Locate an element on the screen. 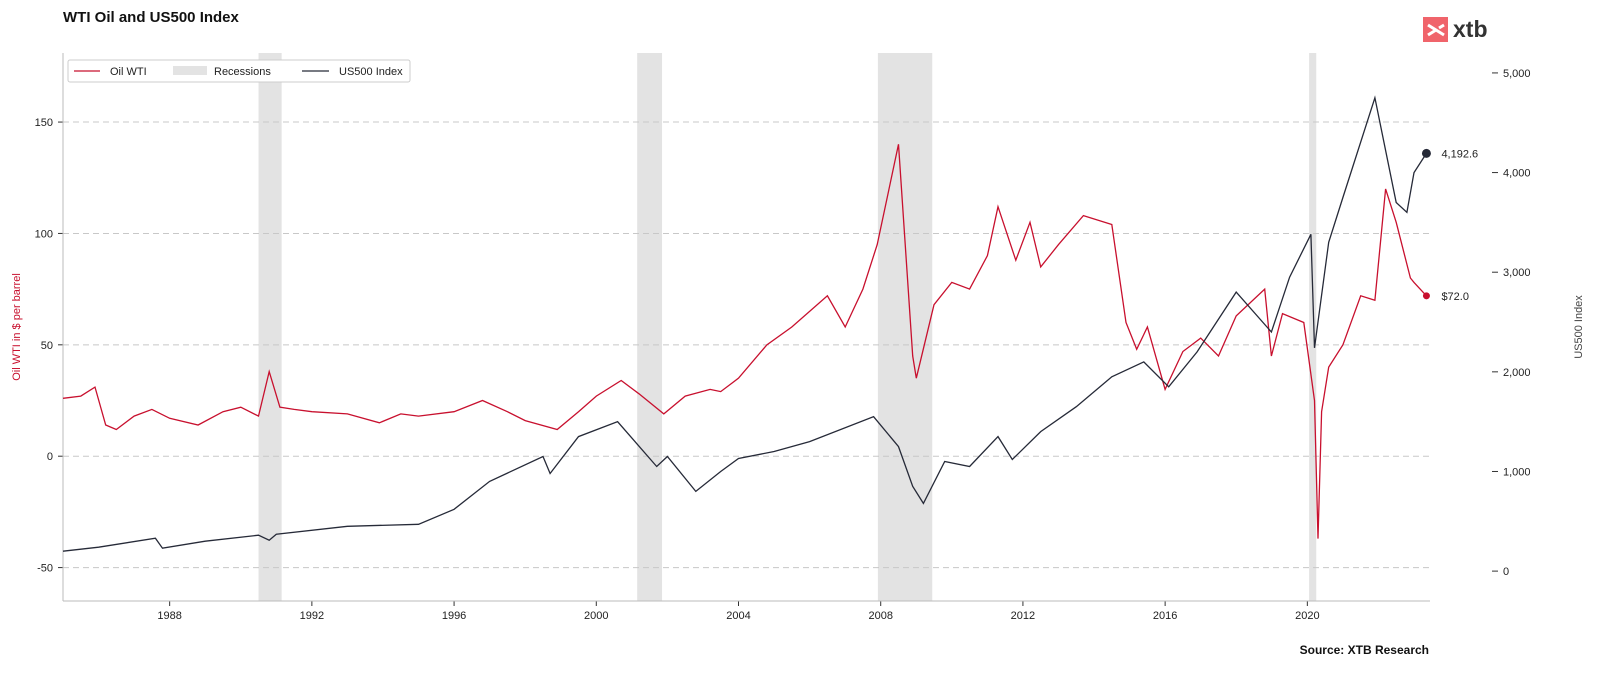 The image size is (1600, 681). x-tick-label: 1988 is located at coordinates (169, 616).